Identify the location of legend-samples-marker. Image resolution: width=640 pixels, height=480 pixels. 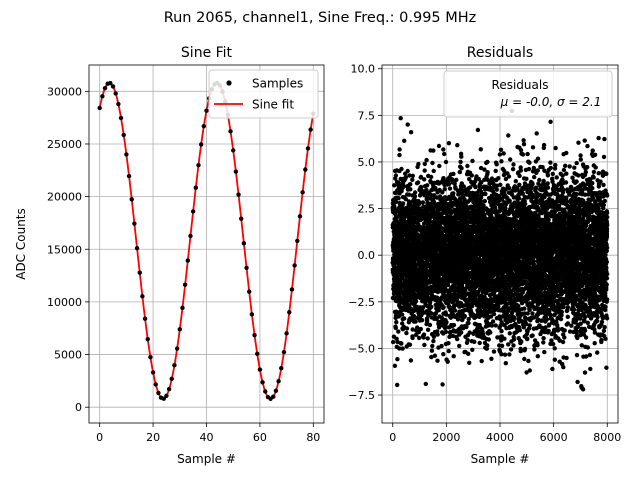
(229, 83).